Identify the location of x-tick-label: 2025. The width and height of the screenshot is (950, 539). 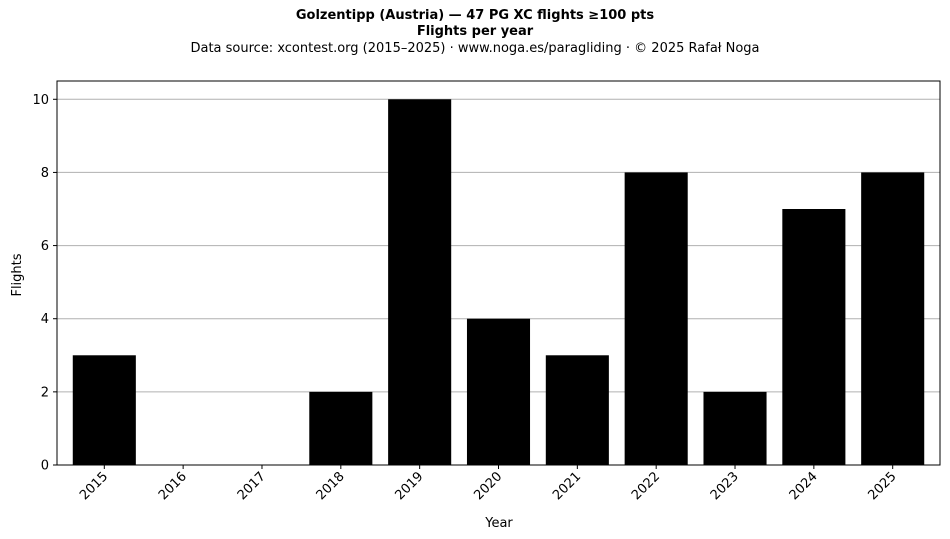
(883, 486).